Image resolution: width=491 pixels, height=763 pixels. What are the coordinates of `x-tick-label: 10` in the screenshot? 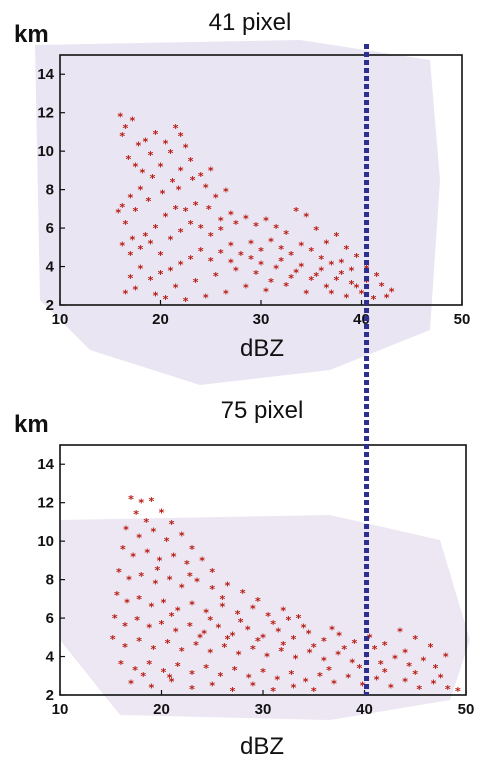 It's located at (60, 709).